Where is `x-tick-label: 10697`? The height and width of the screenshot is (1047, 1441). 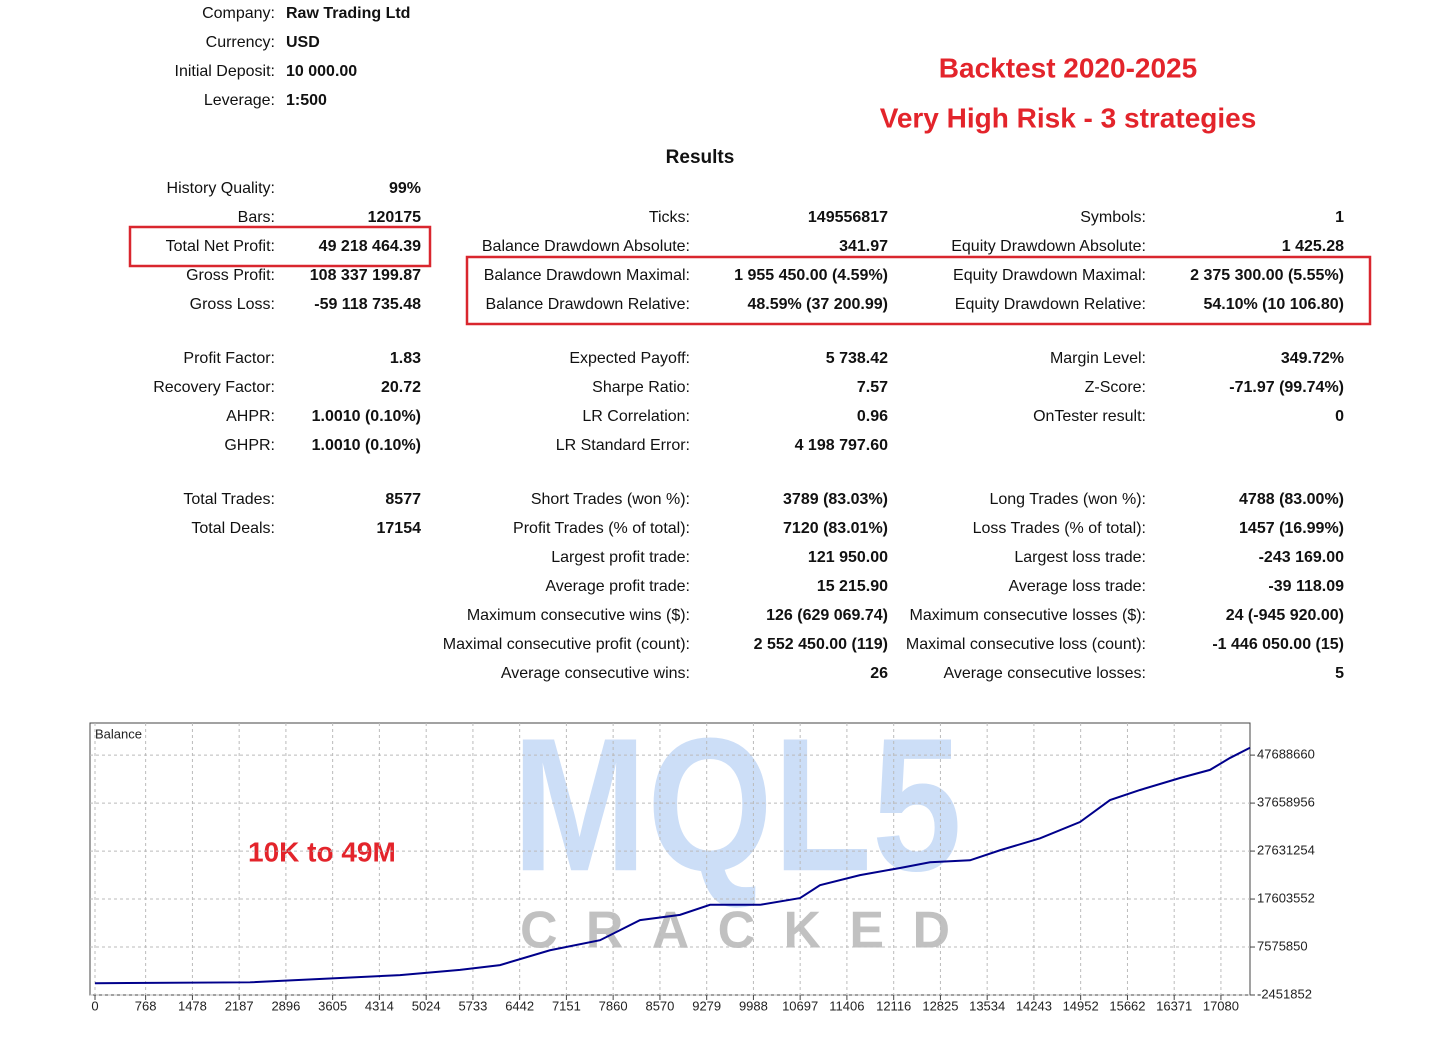
x-tick-label: 10697 is located at coordinates (800, 1005).